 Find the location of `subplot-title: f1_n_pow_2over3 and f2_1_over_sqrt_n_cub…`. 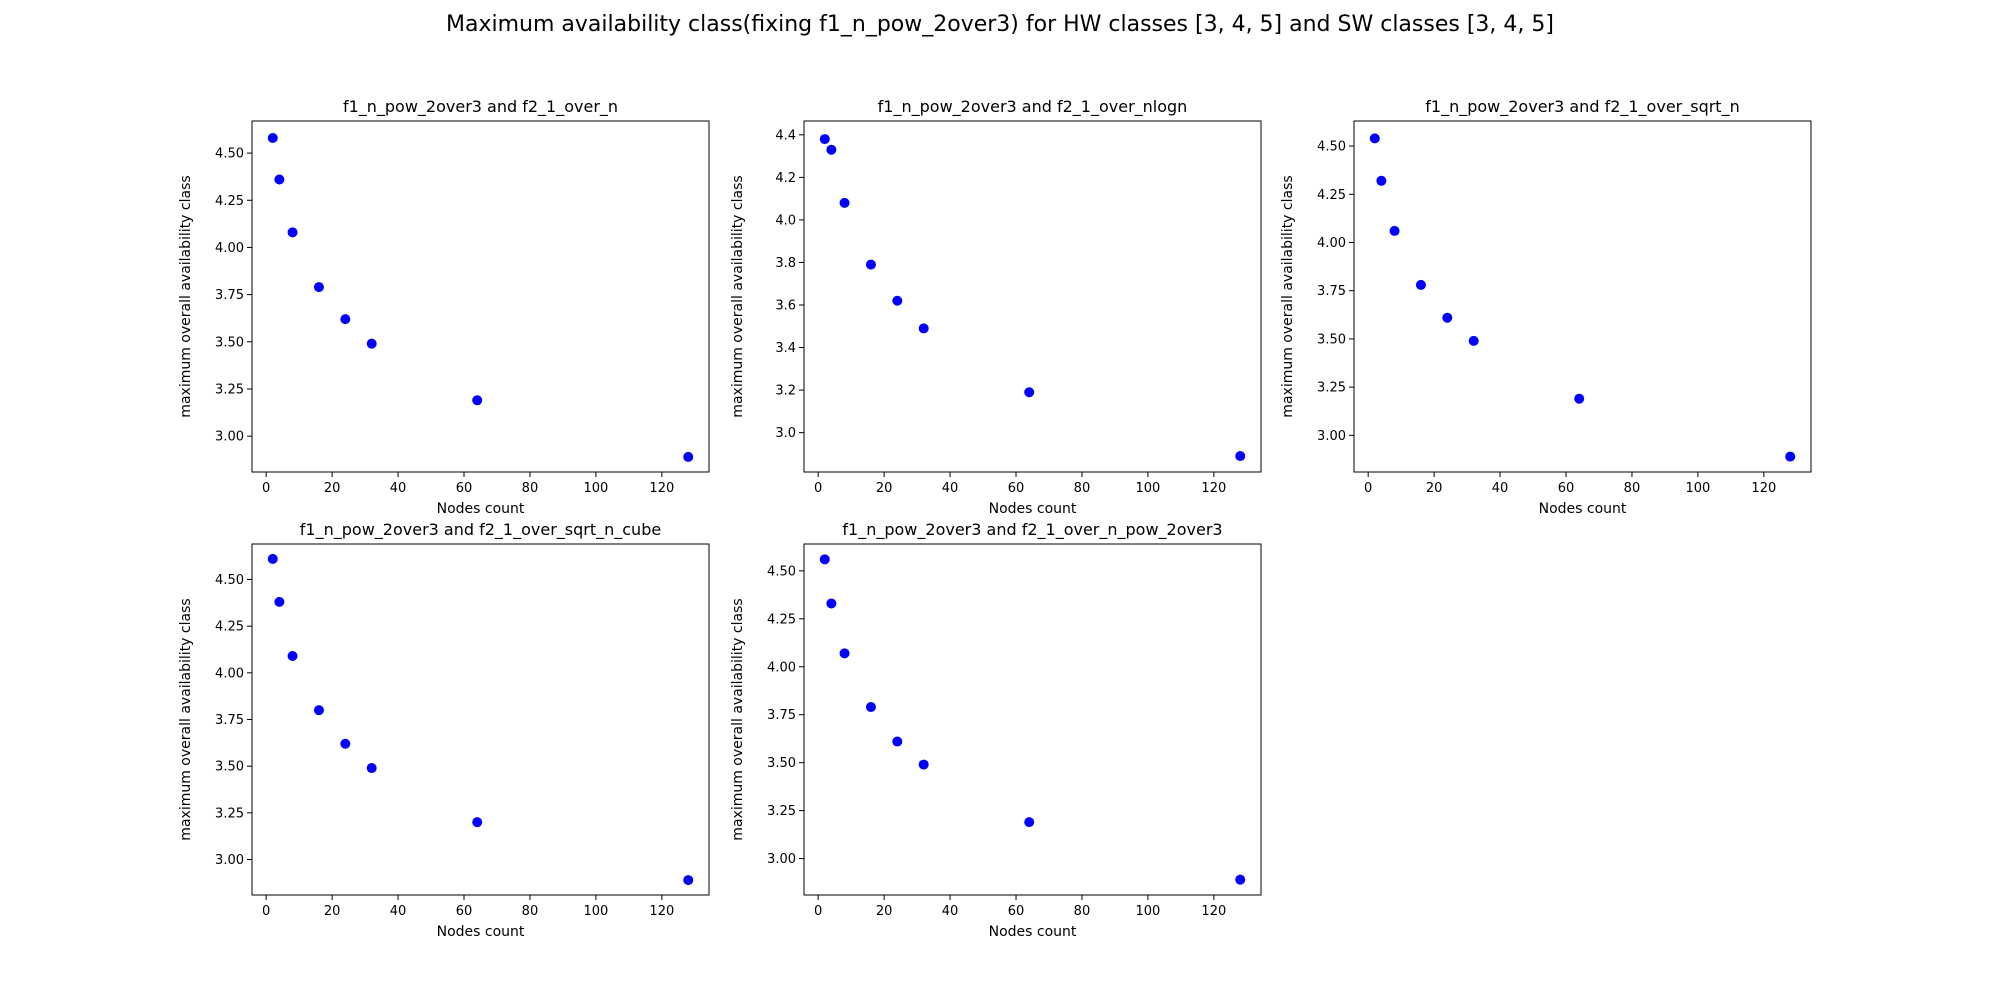

subplot-title: f1_n_pow_2over3 and f2_1_over_sqrt_n_cub… is located at coordinates (480, 530).